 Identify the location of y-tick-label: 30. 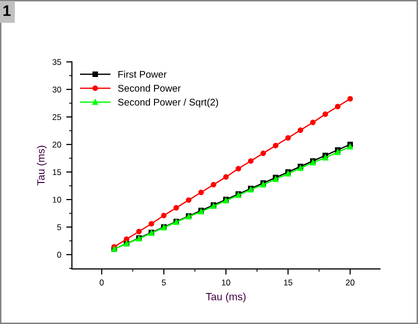
(57, 89).